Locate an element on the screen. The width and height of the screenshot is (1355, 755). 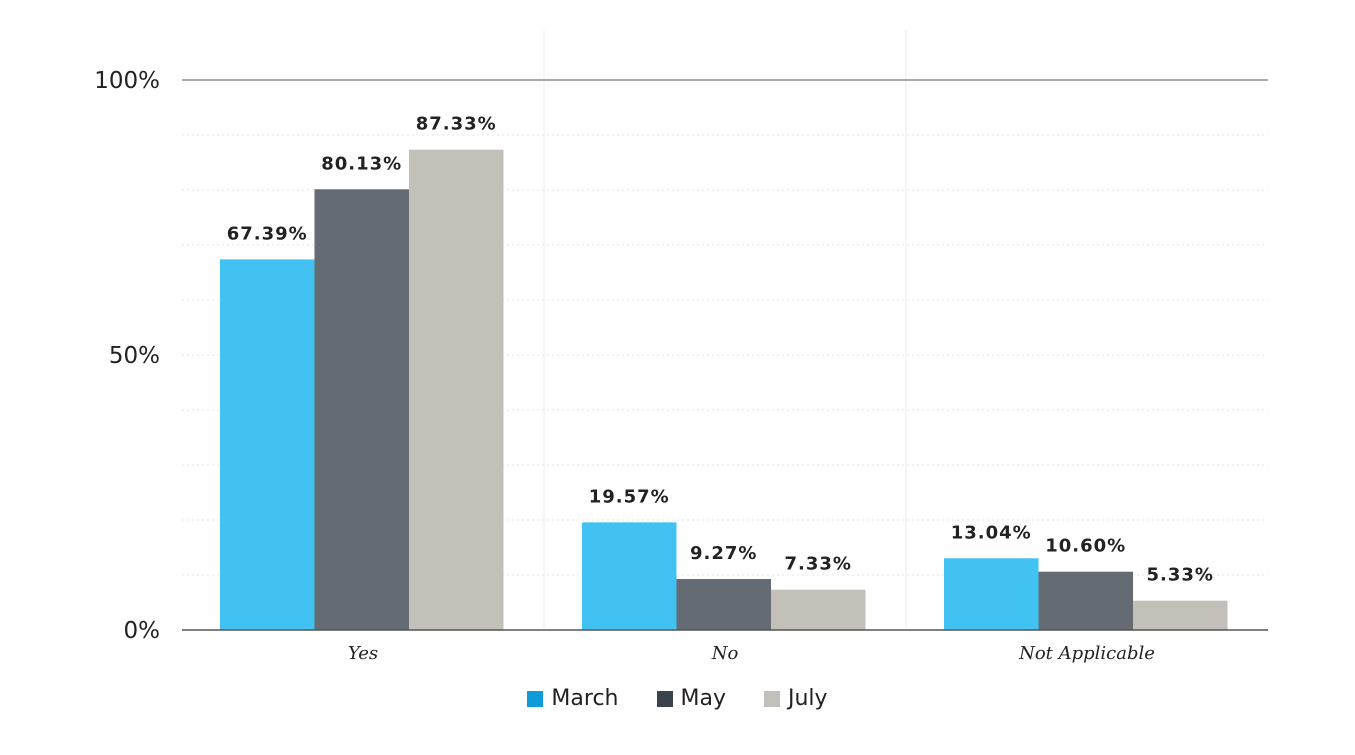
y-tick-label: 50% is located at coordinates (134, 356).